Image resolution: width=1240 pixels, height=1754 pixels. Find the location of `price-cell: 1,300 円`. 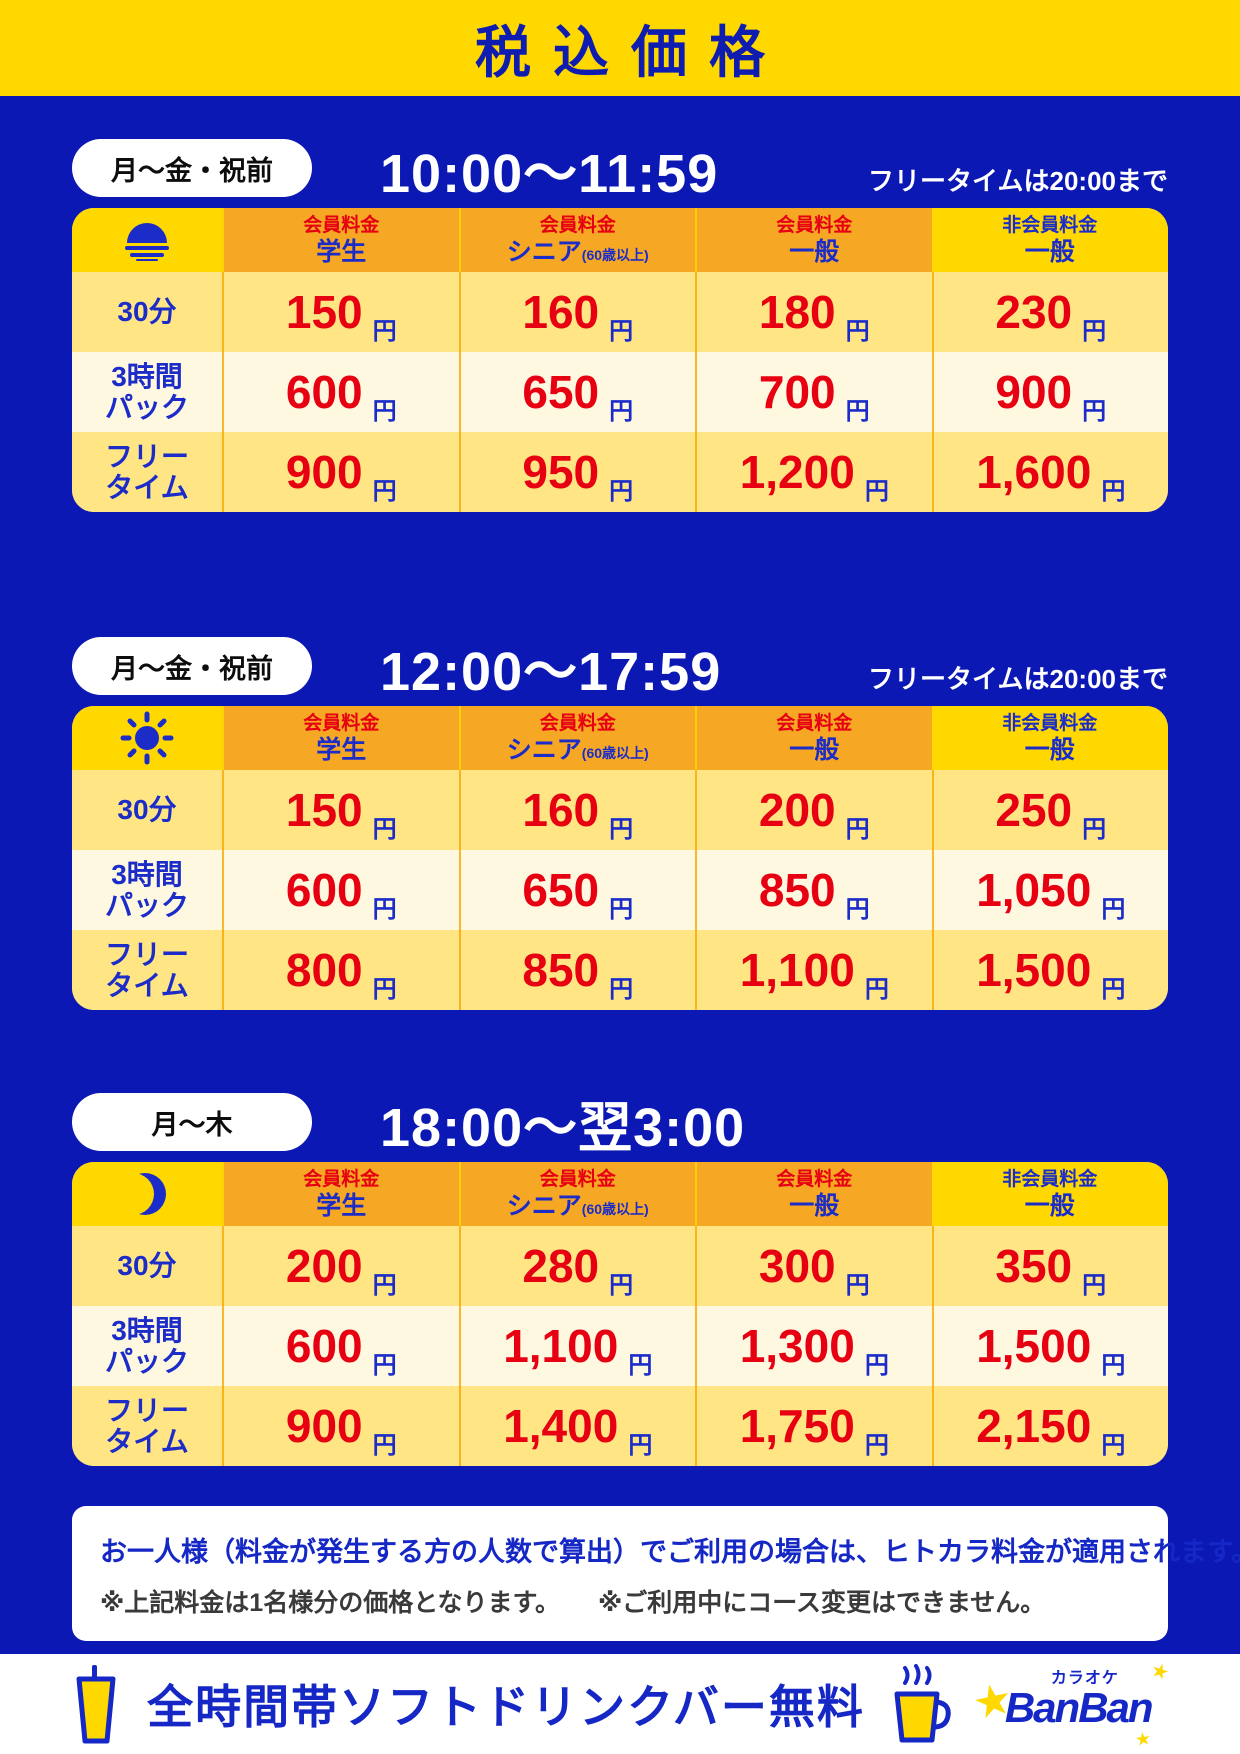

price-cell: 1,300 円 is located at coordinates (813, 1346).